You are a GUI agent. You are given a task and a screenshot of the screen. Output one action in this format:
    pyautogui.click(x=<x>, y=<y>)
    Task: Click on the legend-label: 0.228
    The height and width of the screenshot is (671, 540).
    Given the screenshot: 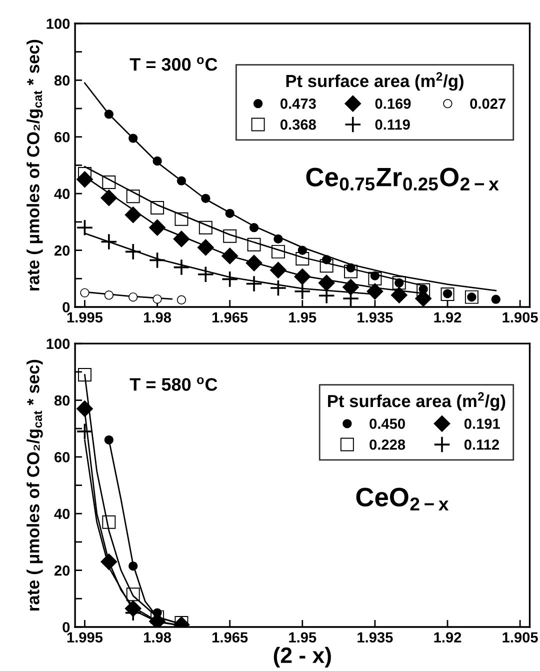 What is the action you would take?
    pyautogui.click(x=388, y=444)
    